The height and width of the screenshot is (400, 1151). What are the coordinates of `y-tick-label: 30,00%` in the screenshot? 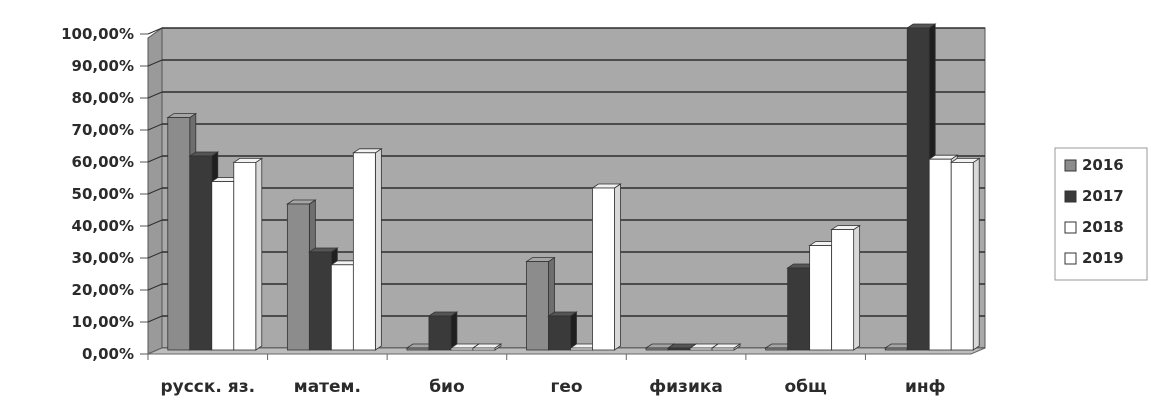 It's located at (103, 258).